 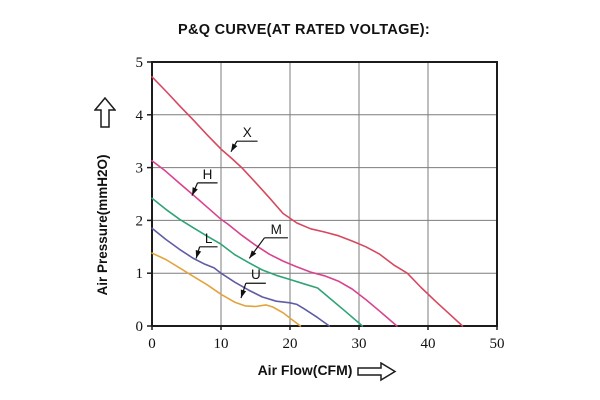 I want to click on svg-text: M, so click(x=276, y=229).